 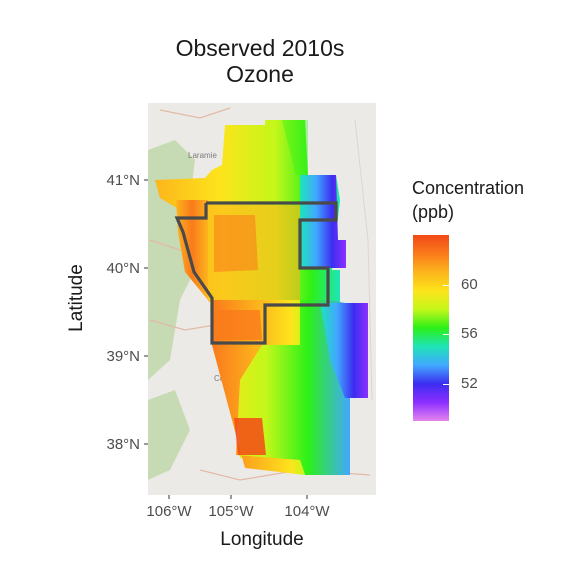 What do you see at coordinates (123, 268) in the screenshot?
I see `y-tick-40n: 40°N` at bounding box center [123, 268].